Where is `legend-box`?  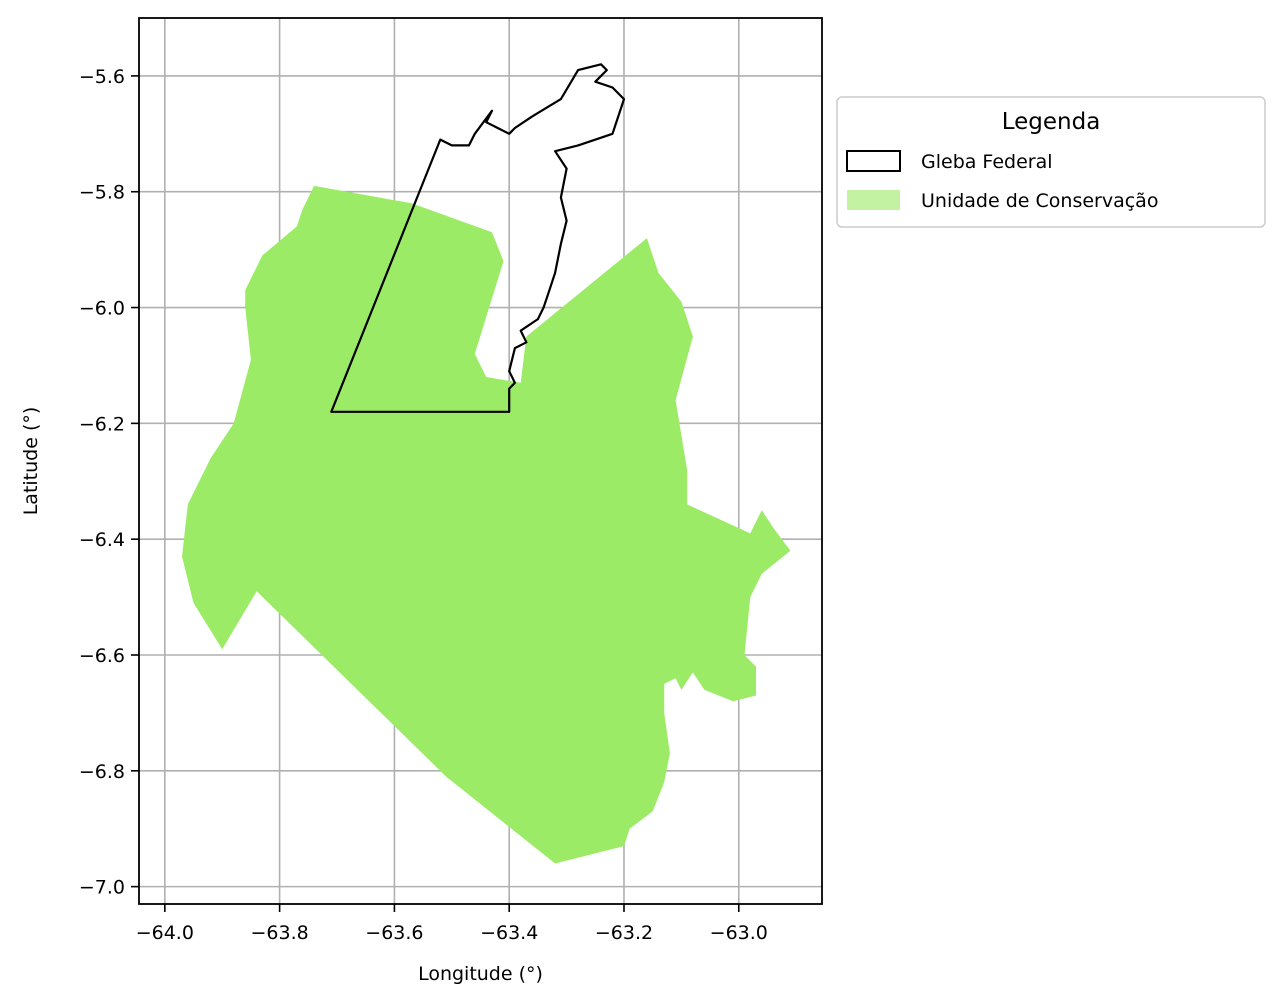
legend-box is located at coordinates (1051, 162).